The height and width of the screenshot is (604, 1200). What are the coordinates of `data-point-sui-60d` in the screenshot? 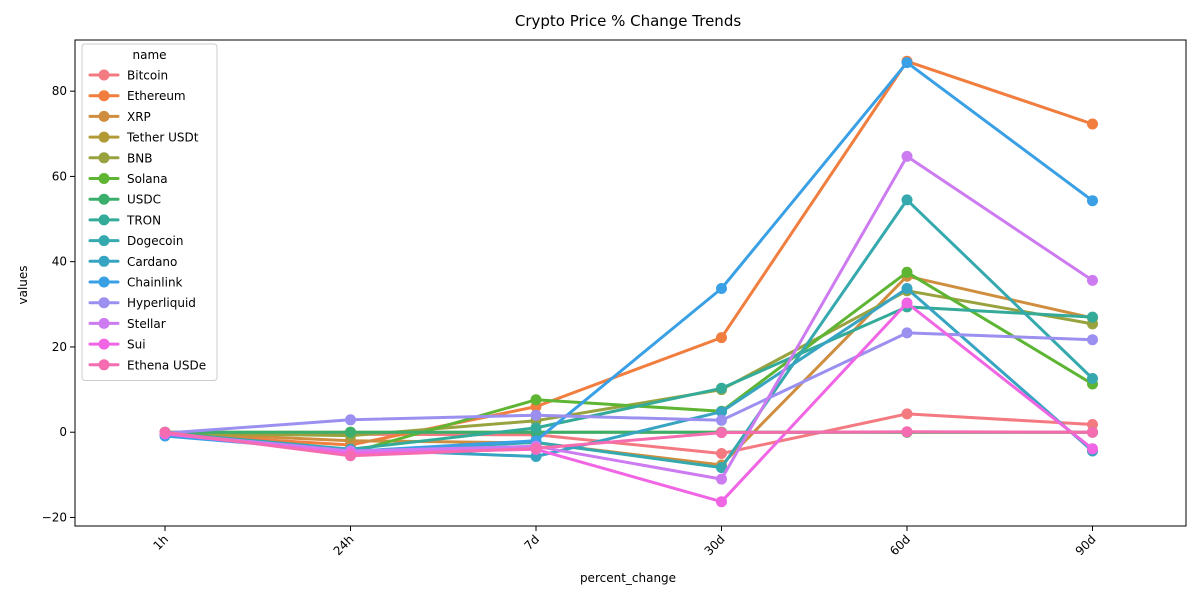 It's located at (907, 303).